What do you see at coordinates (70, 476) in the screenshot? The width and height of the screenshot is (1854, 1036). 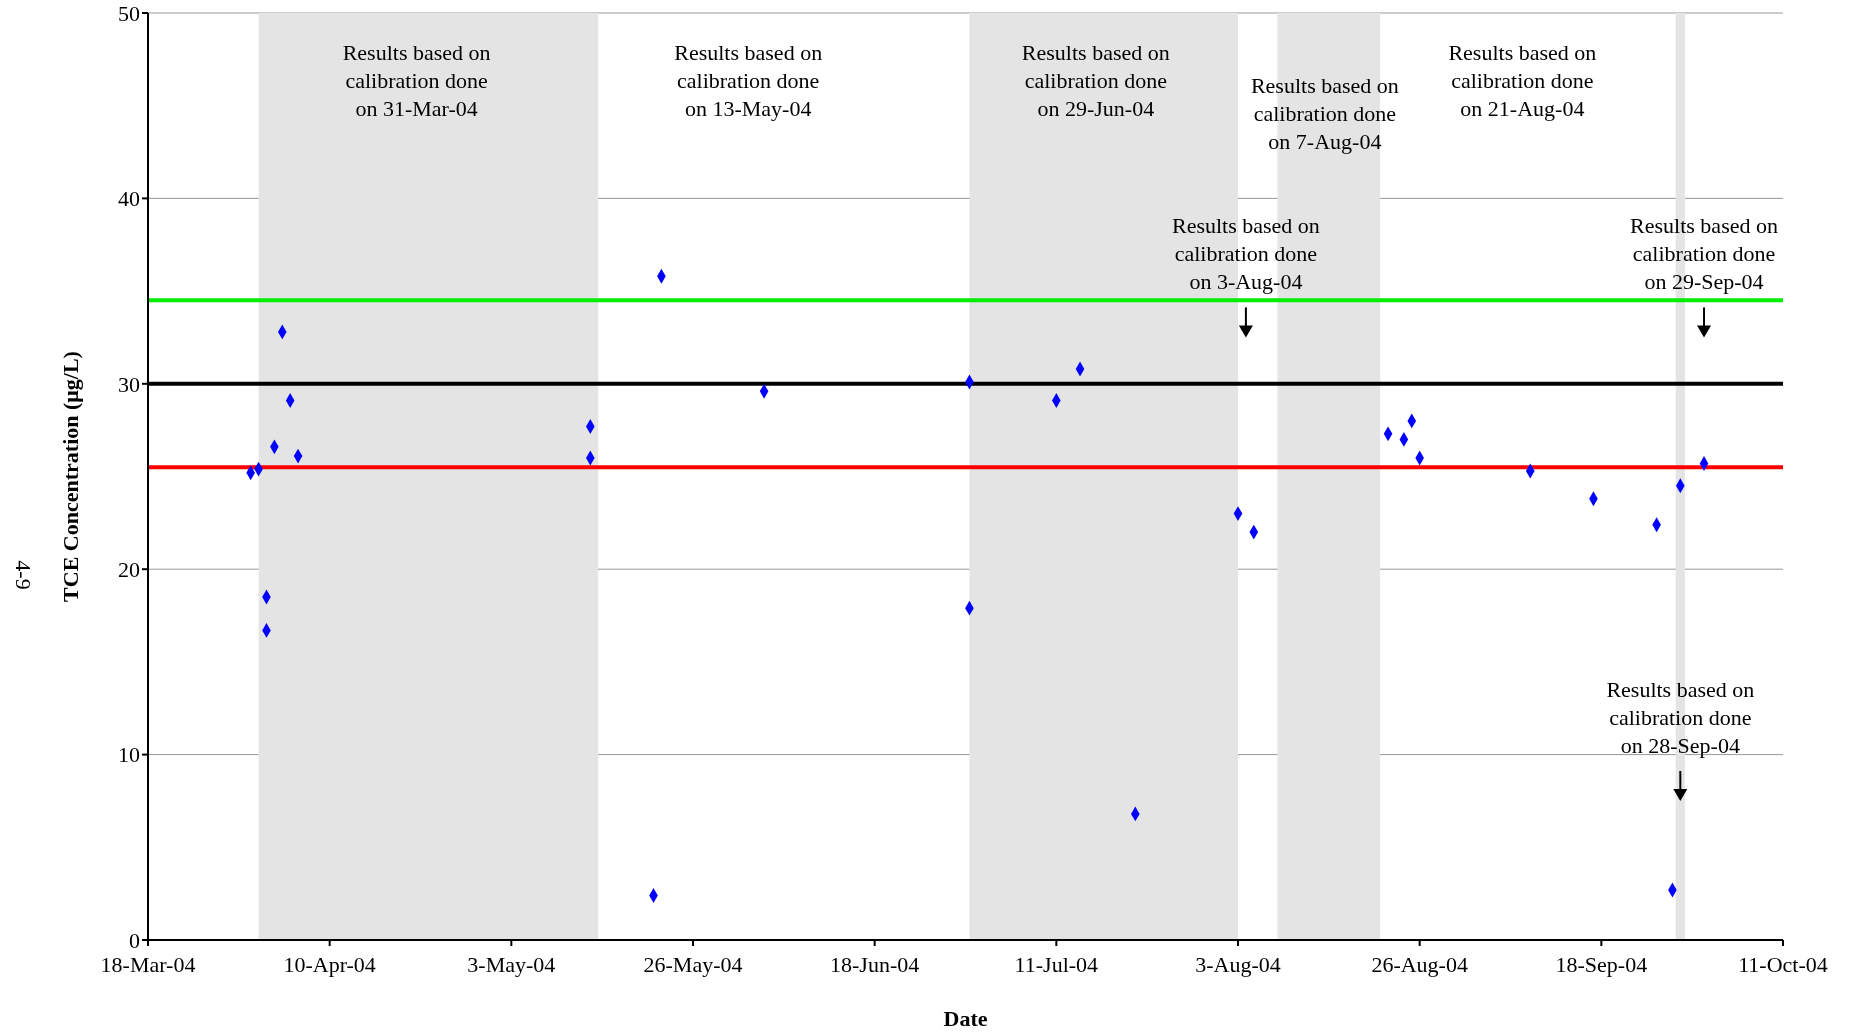 I see `y-axis-title: TCE Concentration (μg/L)` at bounding box center [70, 476].